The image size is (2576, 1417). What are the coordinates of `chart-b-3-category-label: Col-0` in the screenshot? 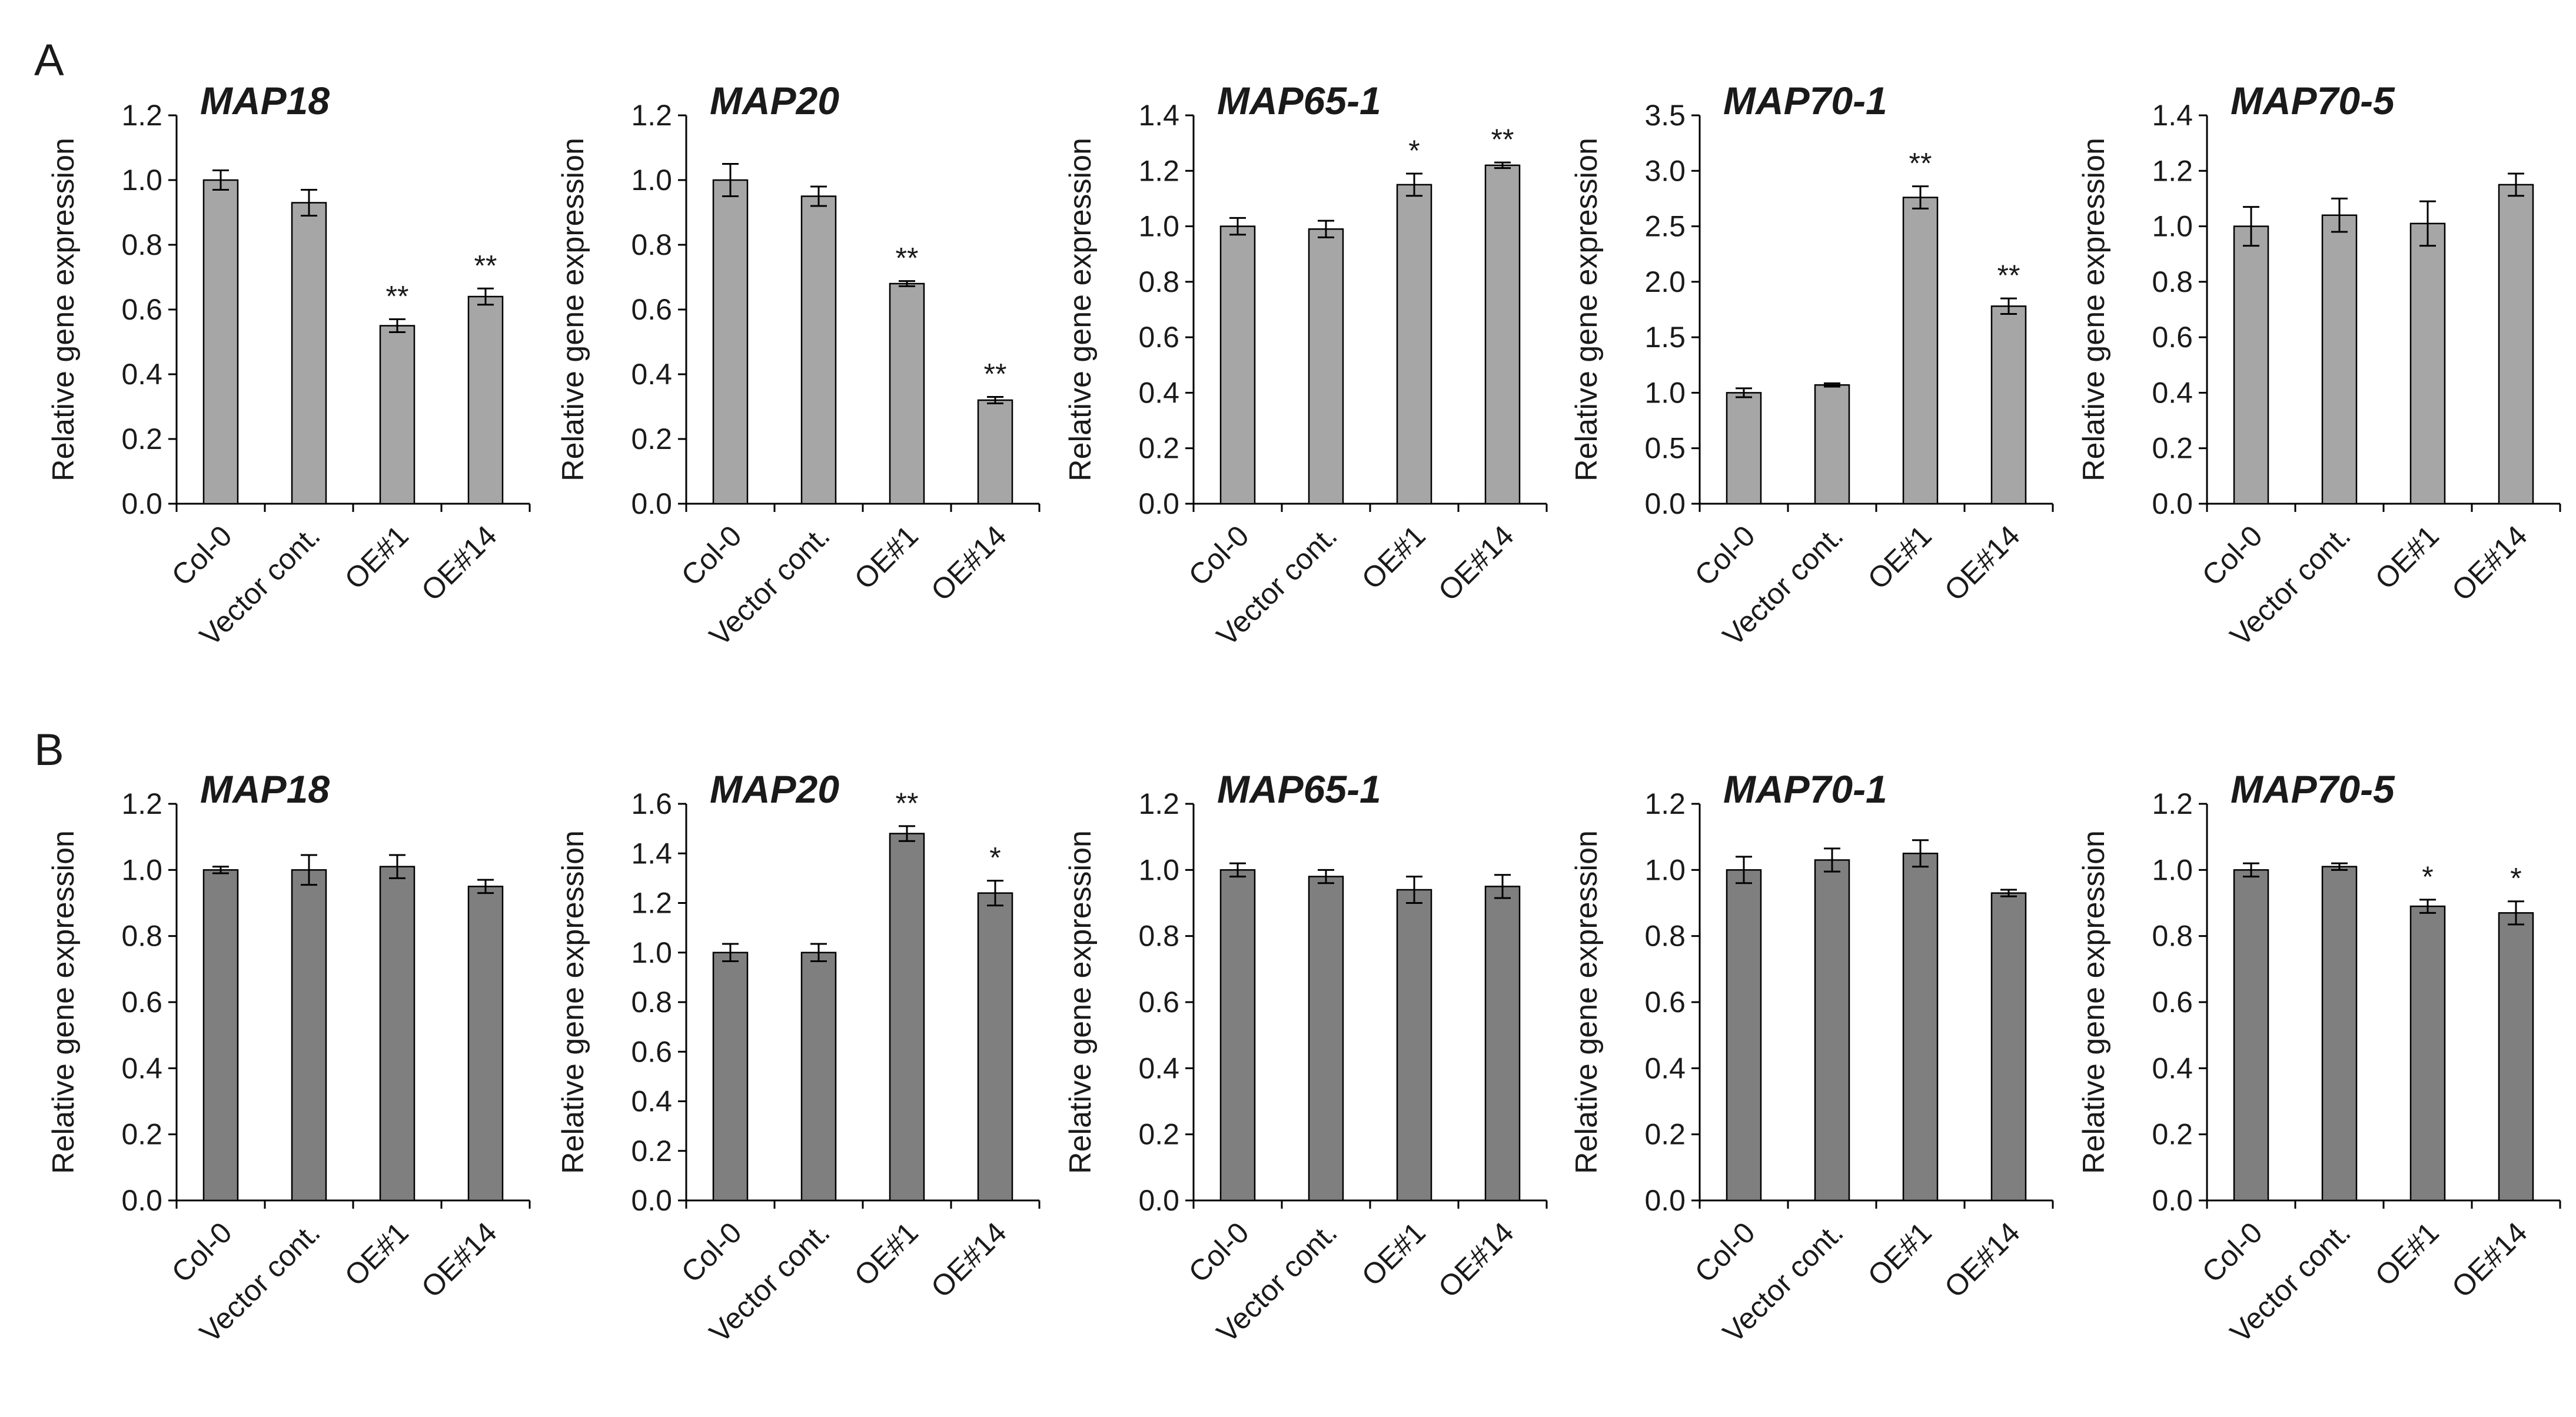 It's located at (1218, 1252).